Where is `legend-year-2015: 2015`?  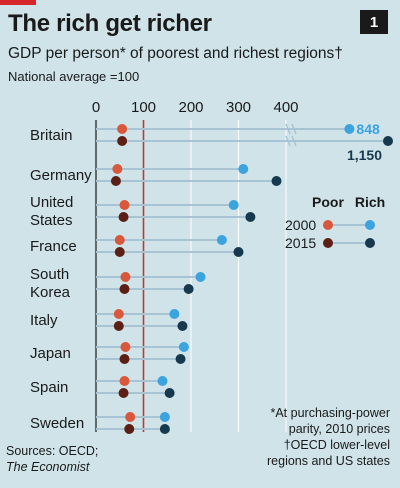
legend-year-2015: 2015 is located at coordinates (300, 243).